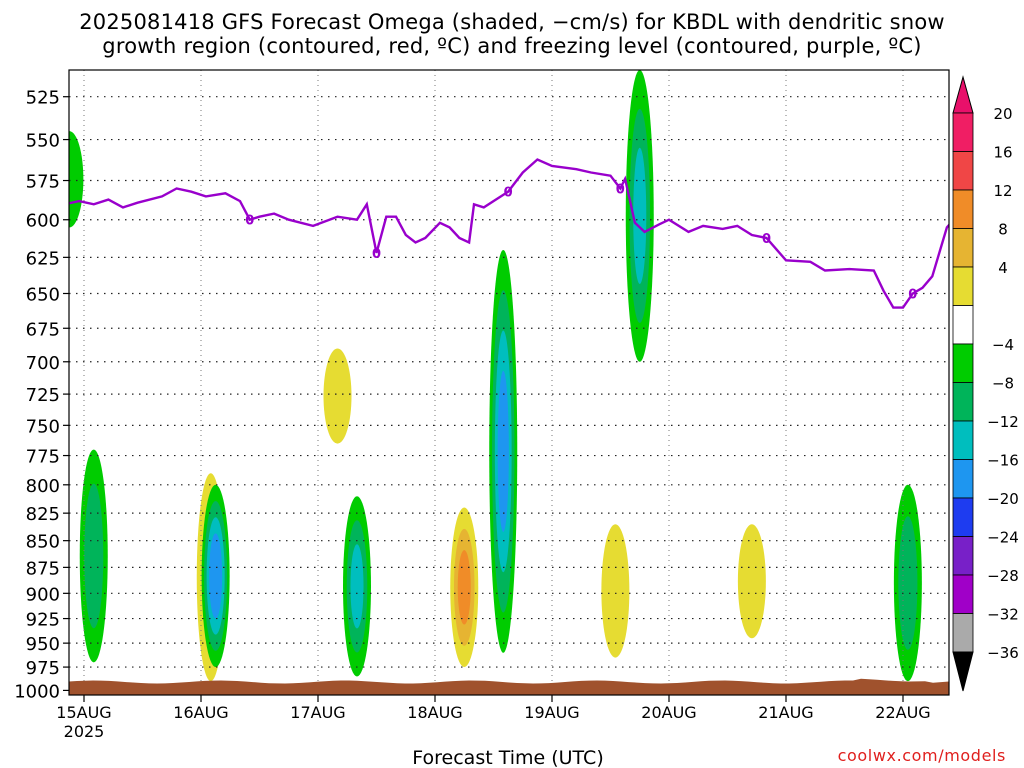 The image size is (1024, 768). I want to click on colorbar-bottom-arrow, so click(963, 671).